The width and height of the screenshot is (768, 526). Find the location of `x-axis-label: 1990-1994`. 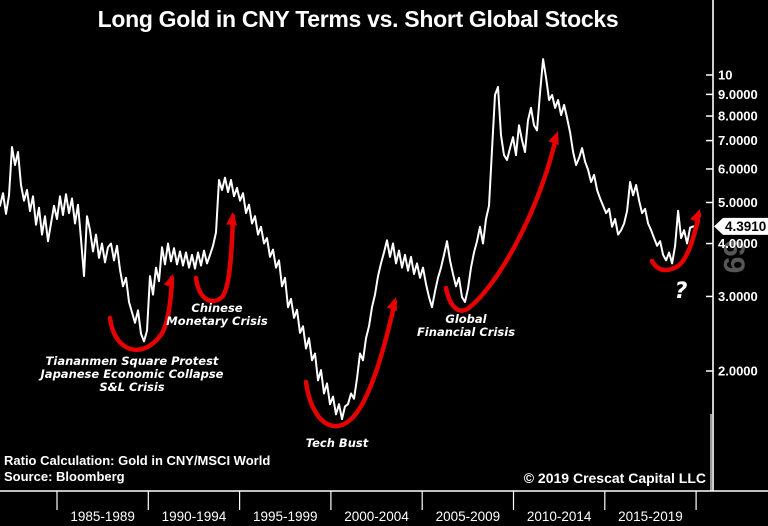

x-axis-label: 1990-1994 is located at coordinates (194, 516).